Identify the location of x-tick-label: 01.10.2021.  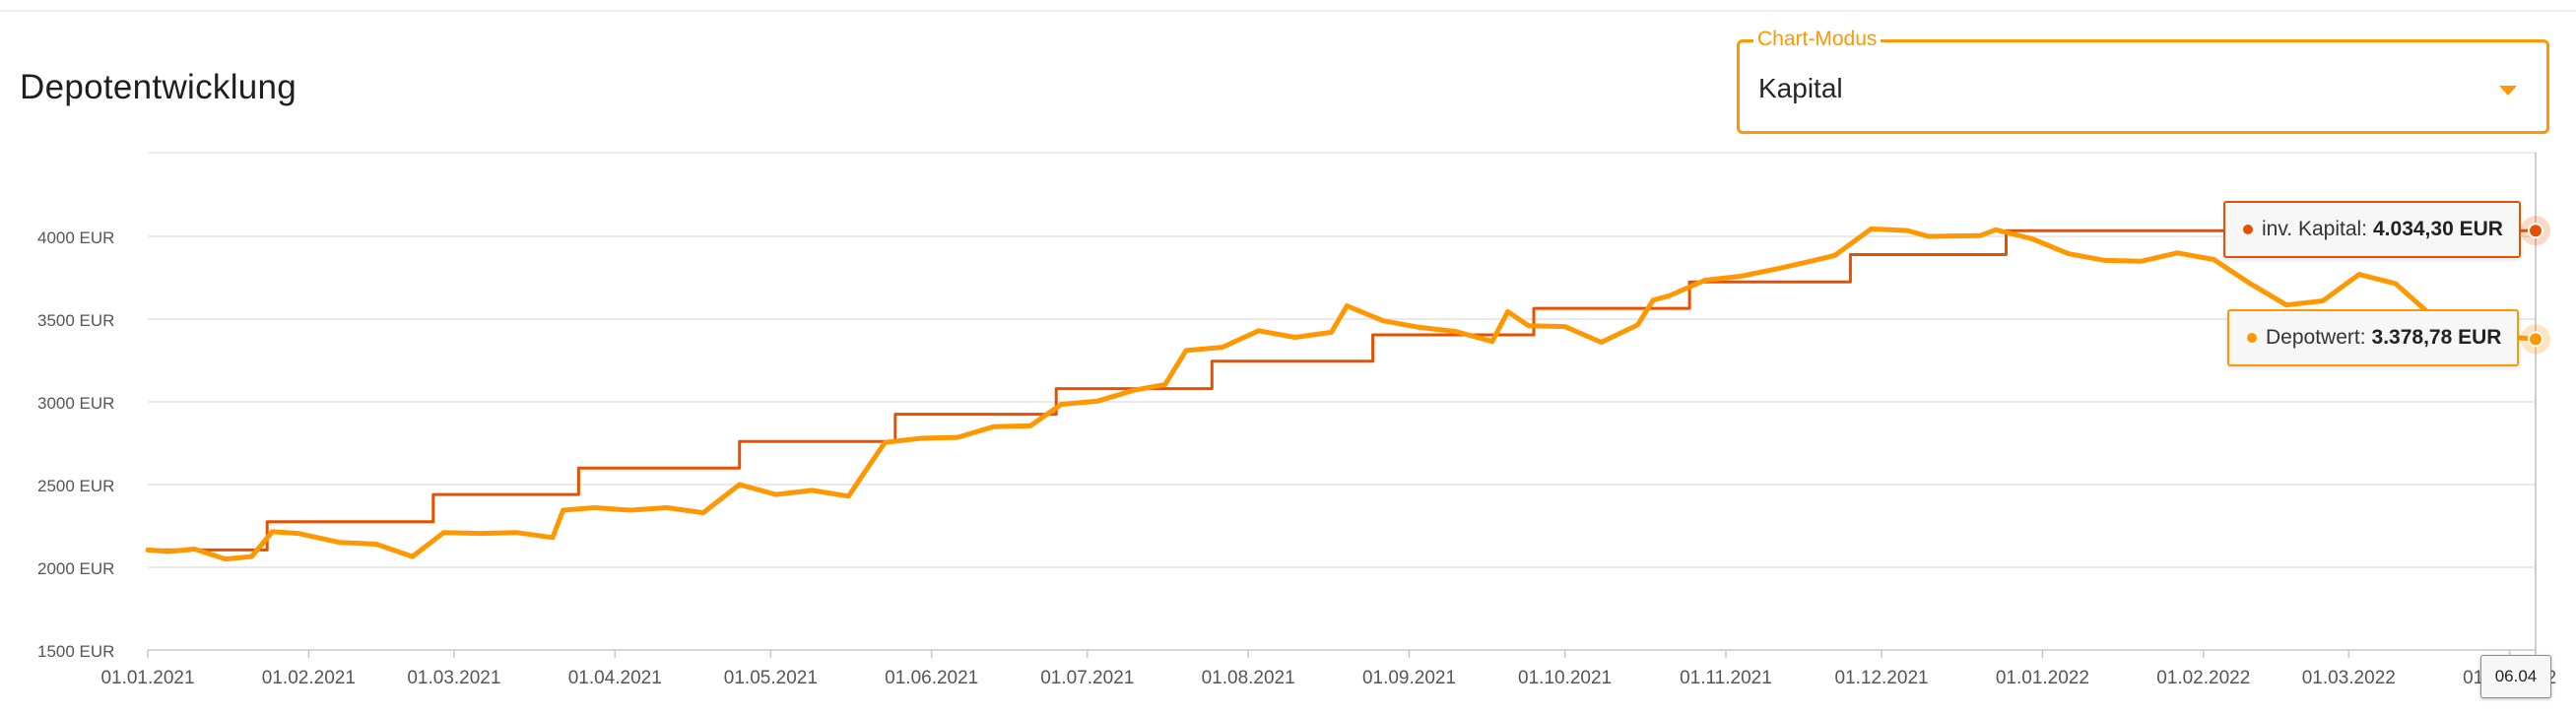
(1565, 678).